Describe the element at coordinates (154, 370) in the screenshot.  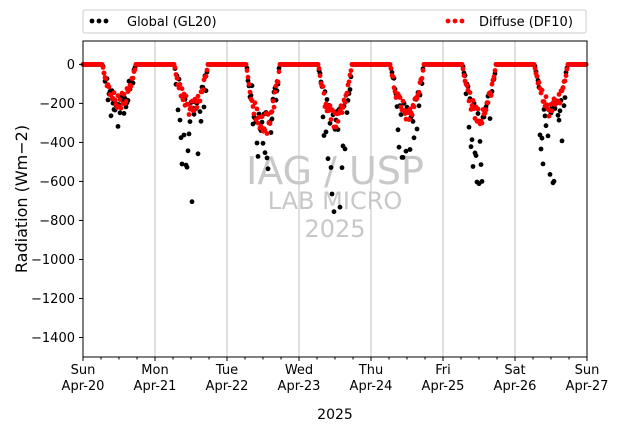
I see `x-tick-label-day: Mon` at that location.